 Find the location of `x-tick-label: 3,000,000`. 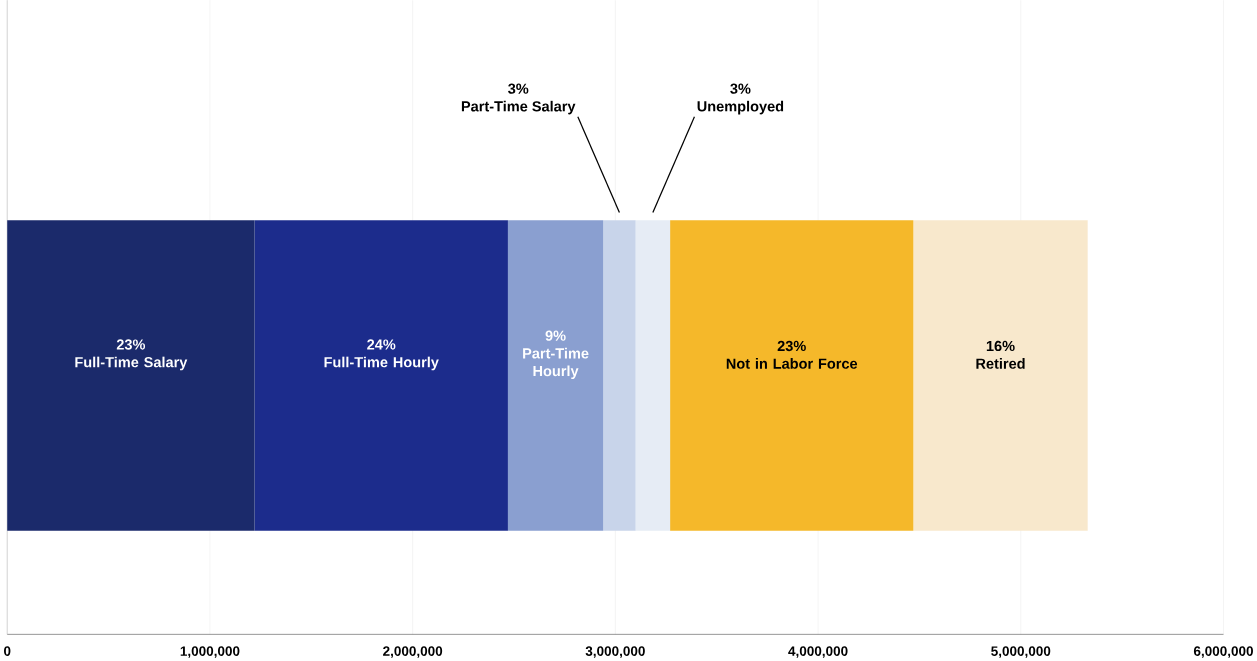

x-tick-label: 3,000,000 is located at coordinates (615, 652).